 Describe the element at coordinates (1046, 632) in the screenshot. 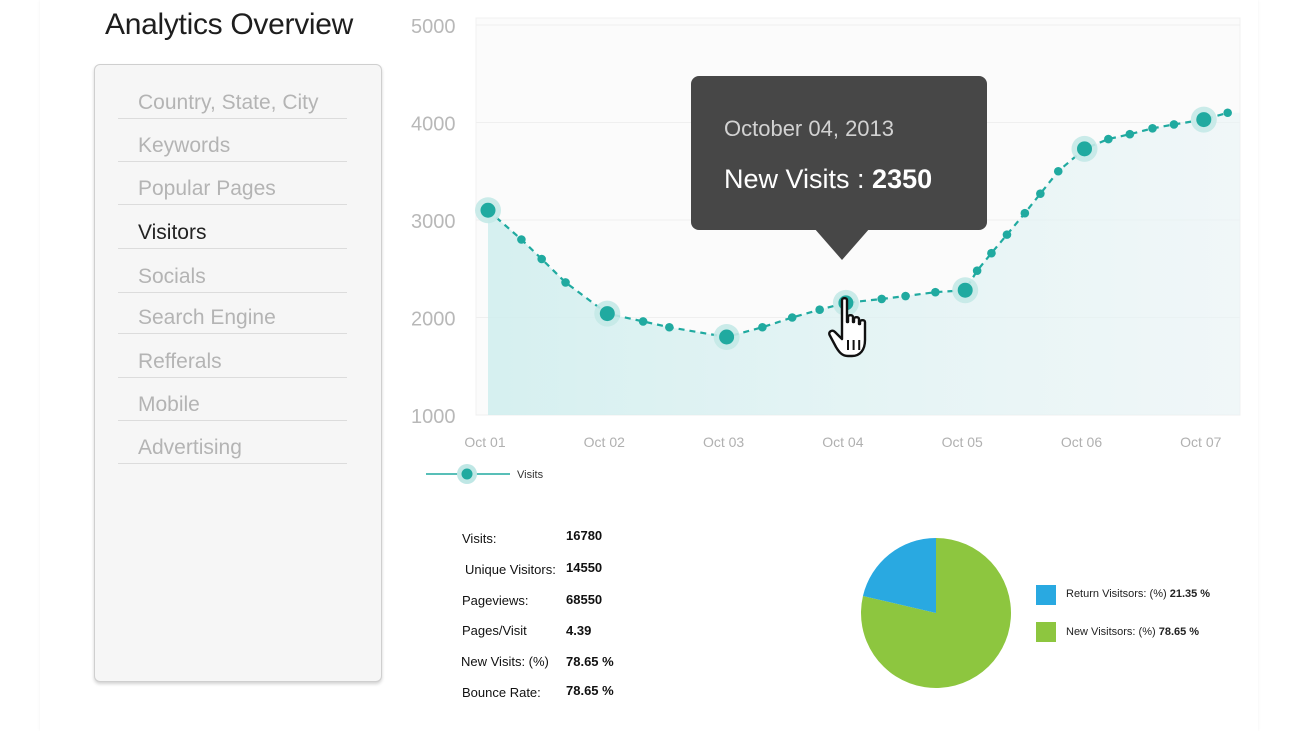

I see `new-visitors-swatch` at that location.